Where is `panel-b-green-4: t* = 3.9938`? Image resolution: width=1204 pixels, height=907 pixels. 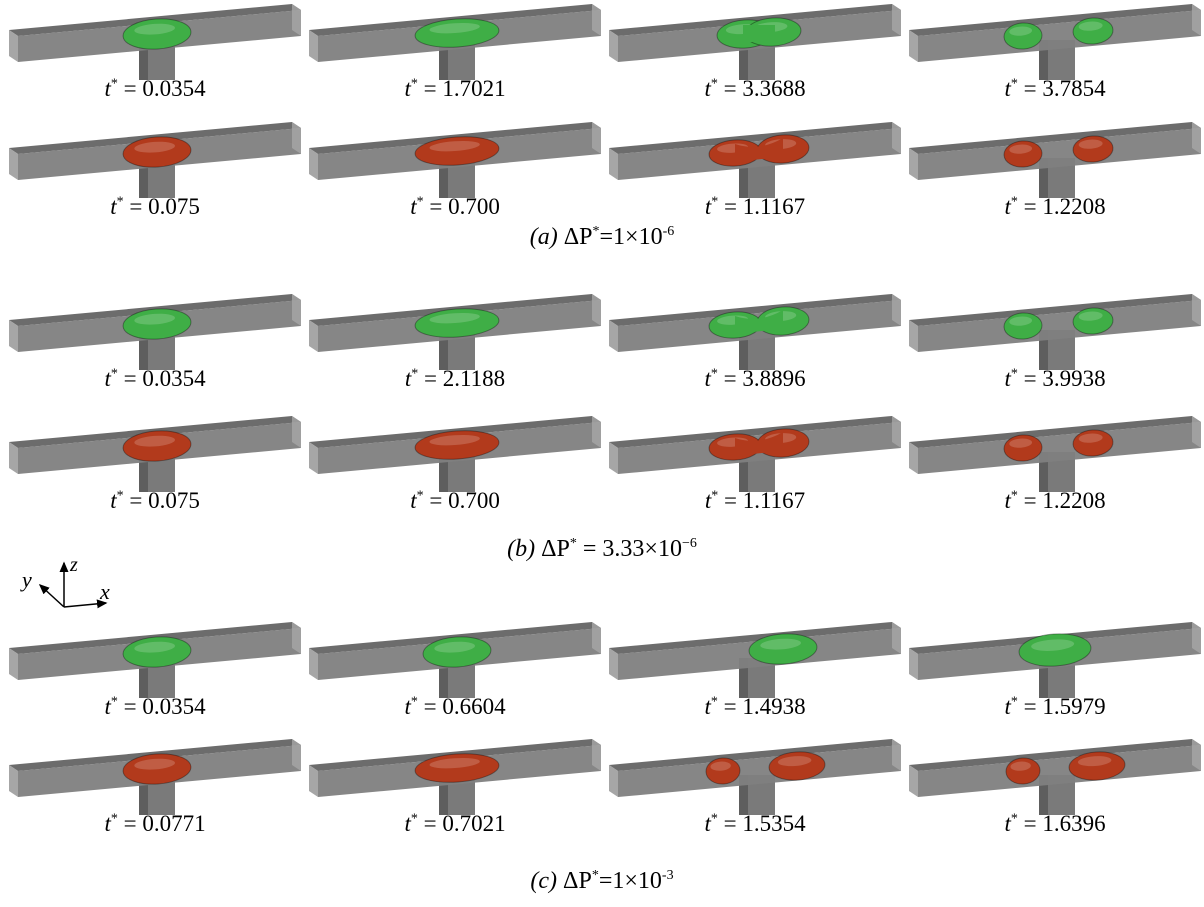 panel-b-green-4: t* = 3.9938 is located at coordinates (1054, 347).